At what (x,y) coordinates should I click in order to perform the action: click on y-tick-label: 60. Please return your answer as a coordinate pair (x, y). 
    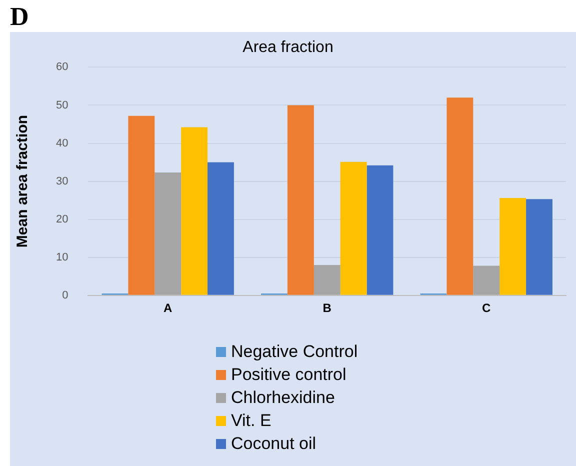
    Looking at the image, I should click on (62, 67).